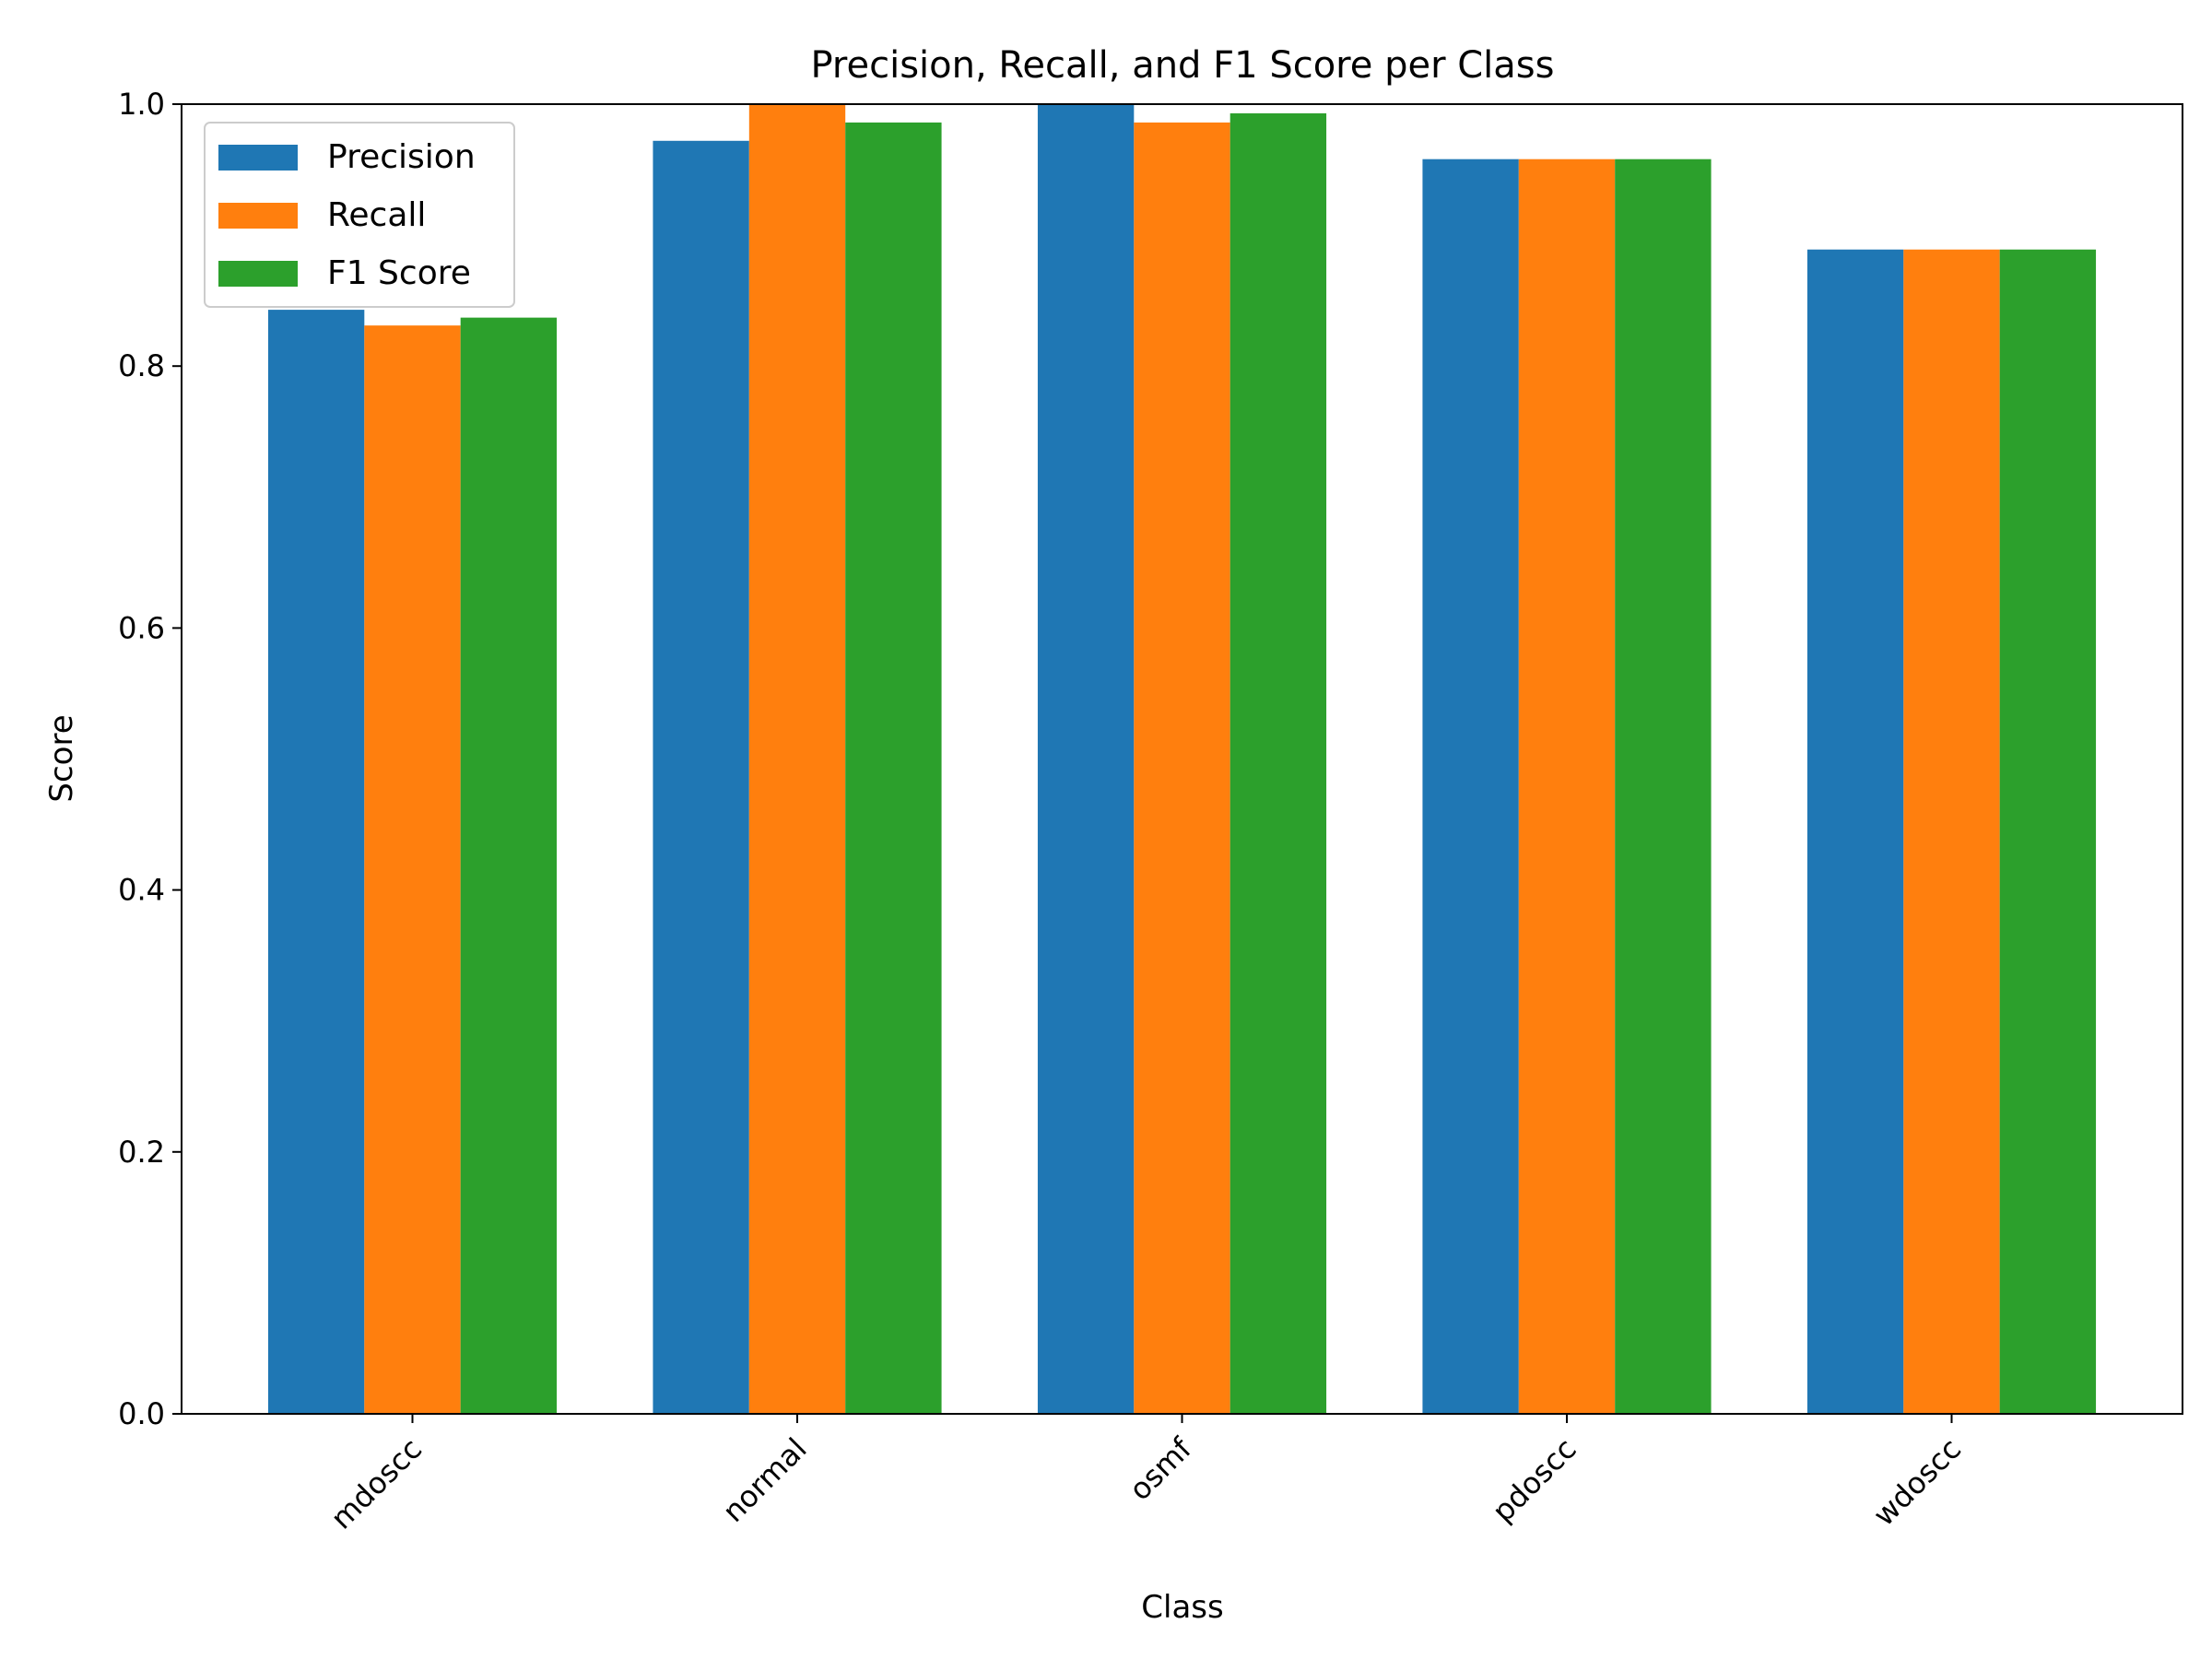  Describe the element at coordinates (399, 273) in the screenshot. I see `legend-label-f1-score: F1 Score` at that location.